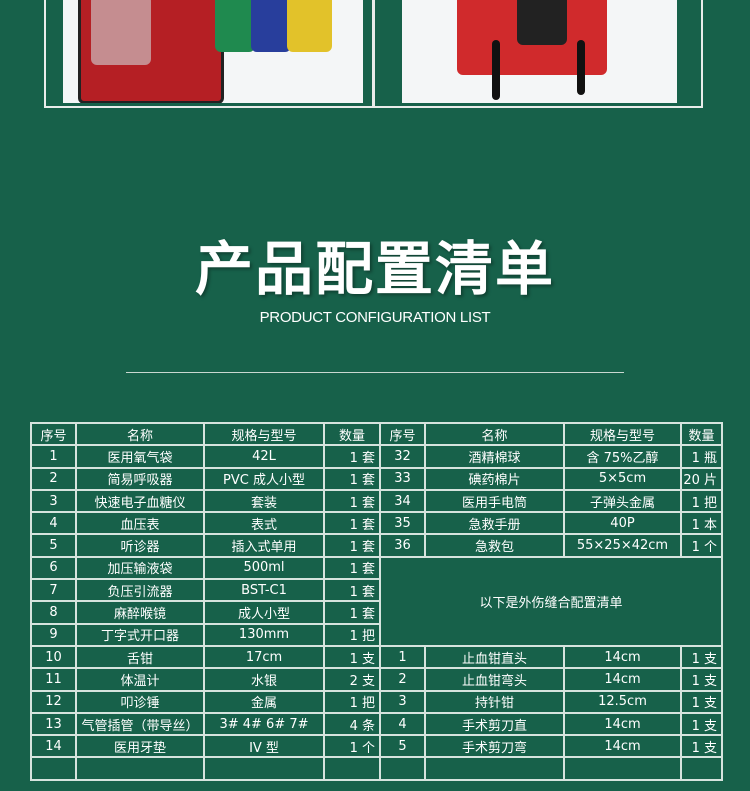  I want to click on table-cell: 1, so click(53, 456).